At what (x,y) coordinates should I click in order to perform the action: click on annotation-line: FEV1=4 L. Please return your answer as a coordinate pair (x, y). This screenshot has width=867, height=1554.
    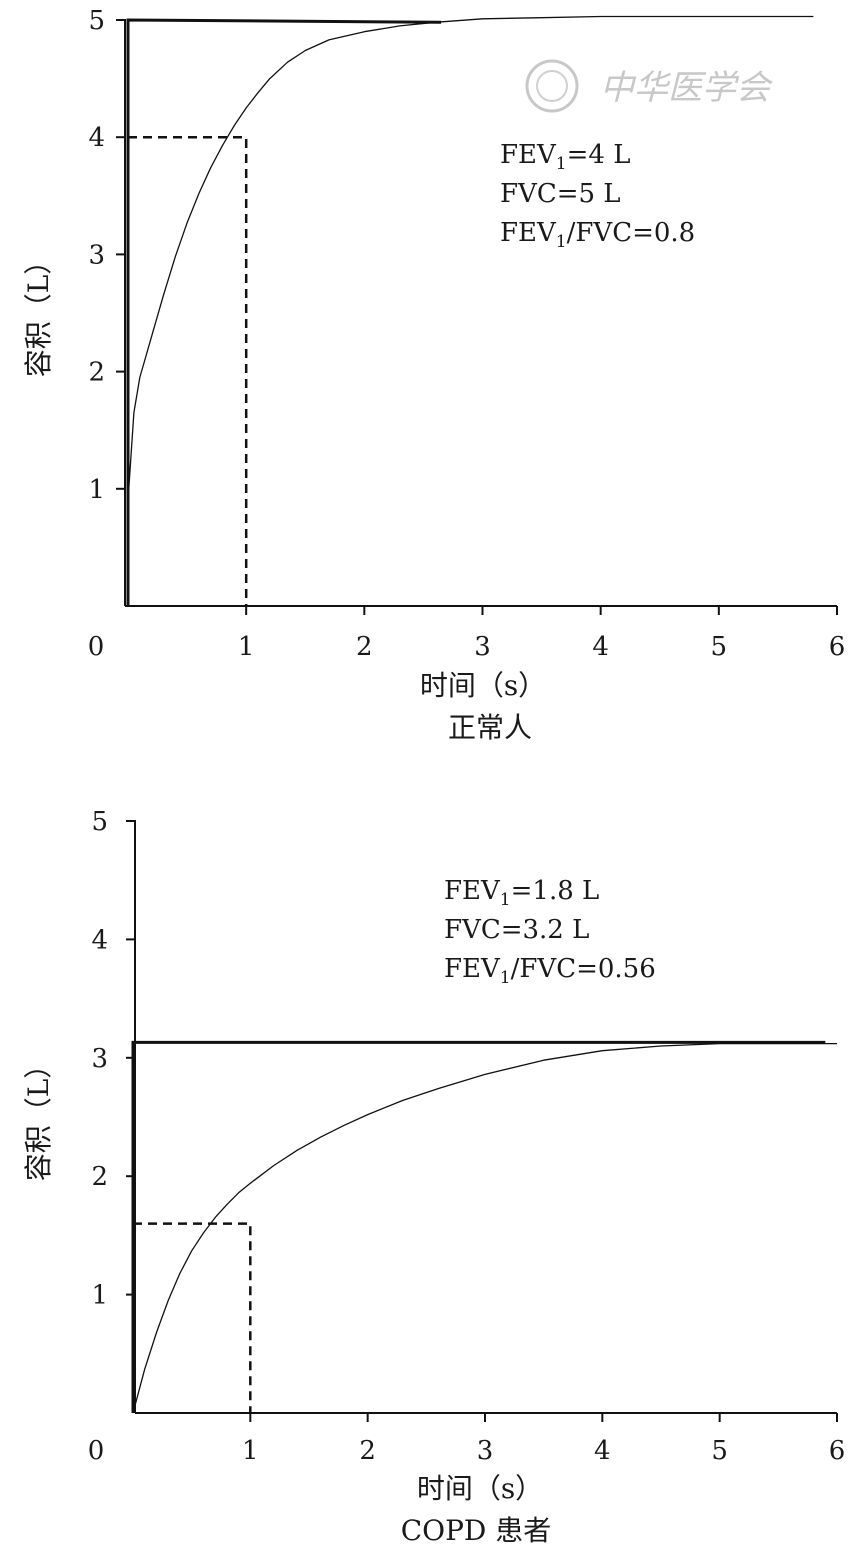
    Looking at the image, I should click on (565, 157).